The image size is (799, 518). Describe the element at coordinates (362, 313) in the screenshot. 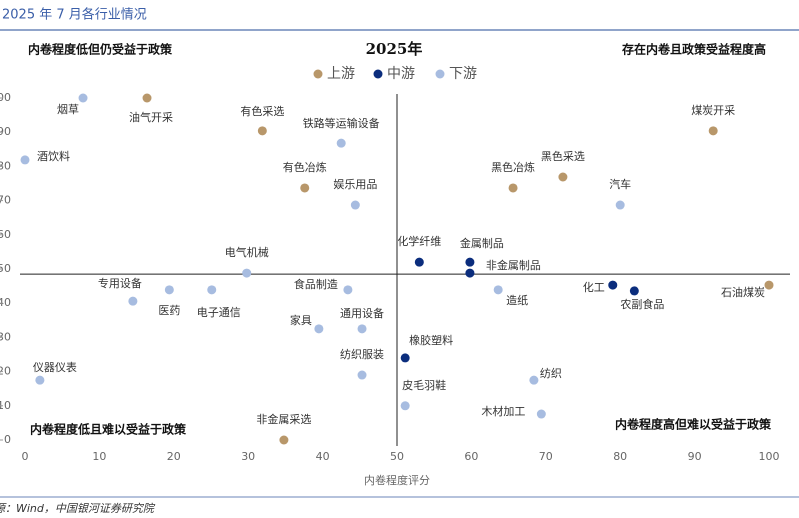

I see `point-label: 通用设备` at that location.